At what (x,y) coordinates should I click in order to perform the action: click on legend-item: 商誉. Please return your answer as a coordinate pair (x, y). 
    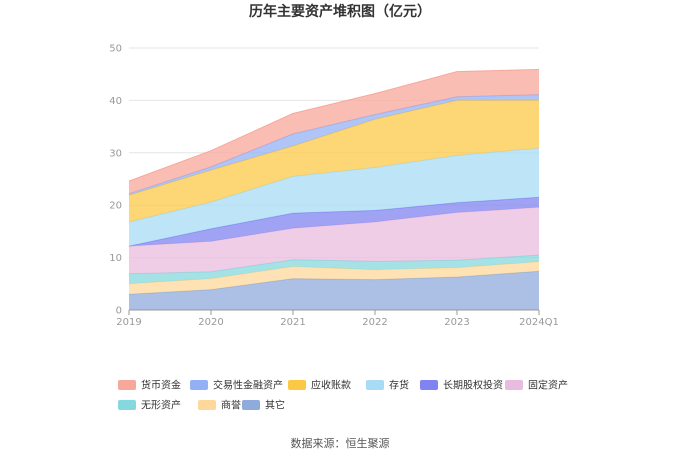
    Looking at the image, I should click on (219, 405).